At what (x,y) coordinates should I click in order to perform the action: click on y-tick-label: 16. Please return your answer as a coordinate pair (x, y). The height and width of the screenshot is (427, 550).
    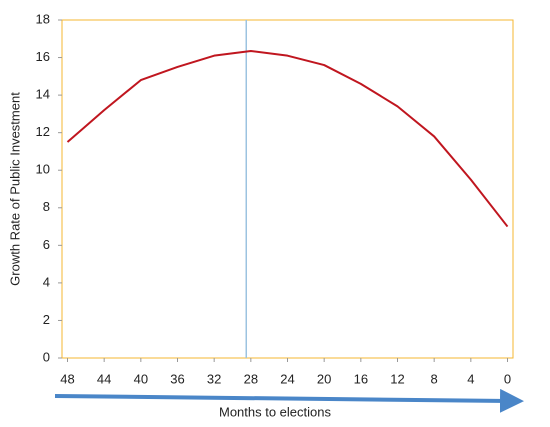
    Looking at the image, I should click on (43, 56).